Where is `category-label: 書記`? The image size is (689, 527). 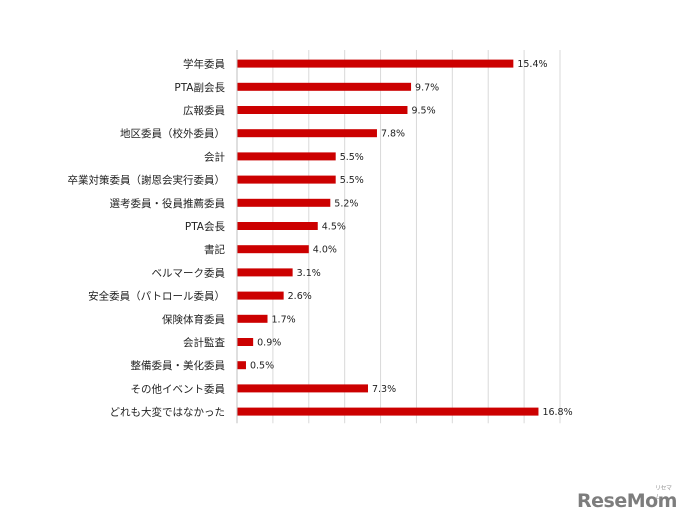 category-label: 書記 is located at coordinates (214, 249).